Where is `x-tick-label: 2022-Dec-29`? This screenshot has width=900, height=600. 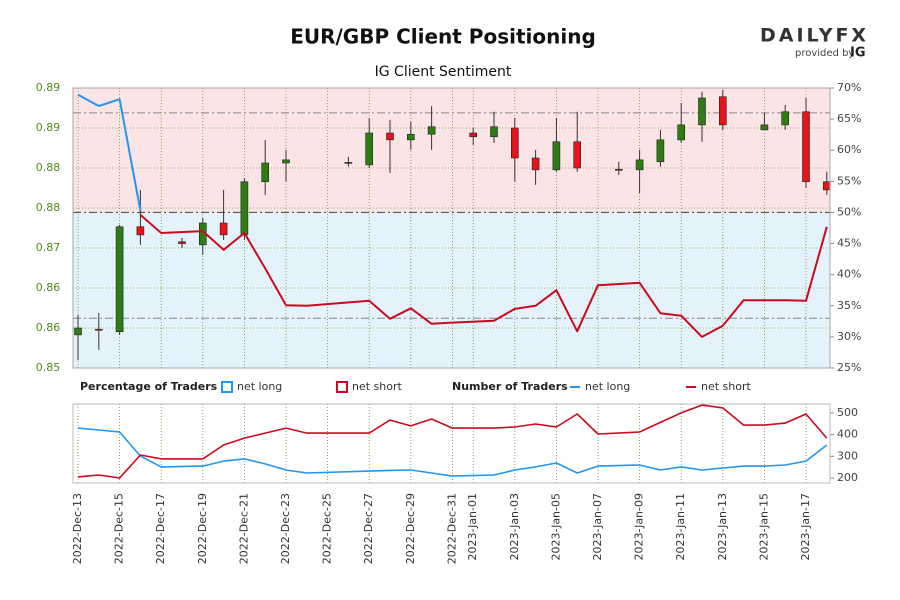
x-tick-label: 2022-Dec-29 is located at coordinates (410, 528).